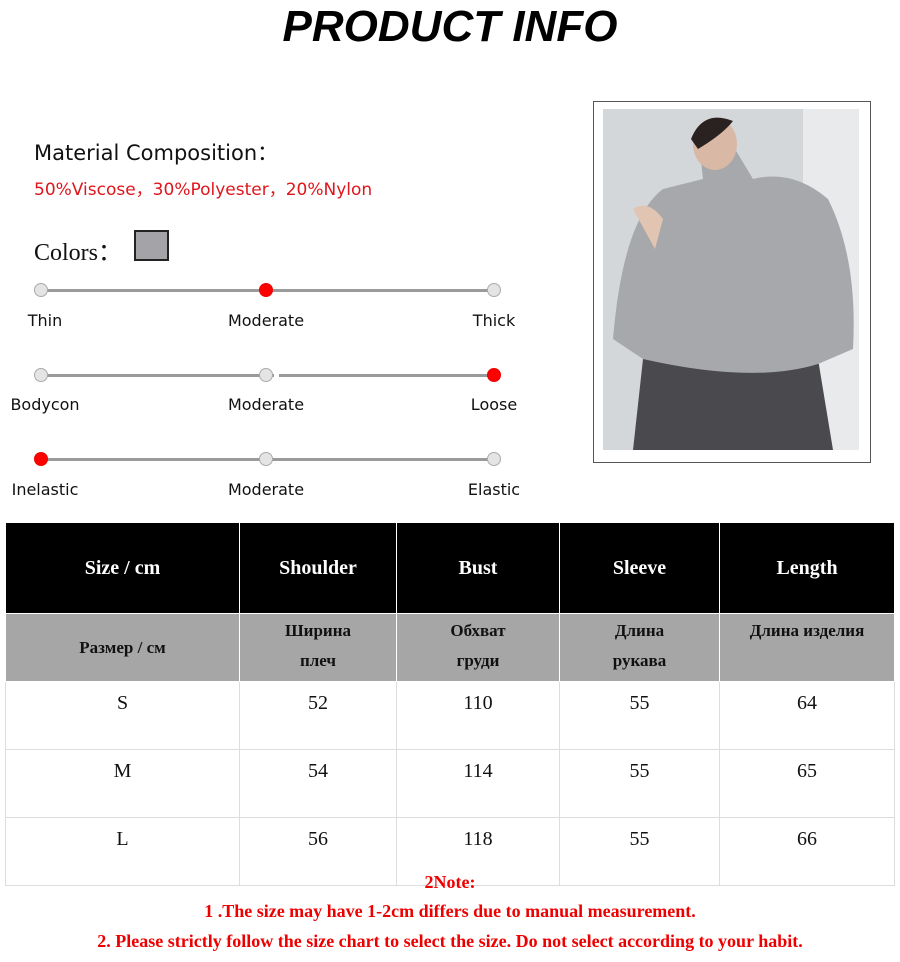 This screenshot has height=962, width=900. I want to click on cell-bust: 118, so click(478, 851).